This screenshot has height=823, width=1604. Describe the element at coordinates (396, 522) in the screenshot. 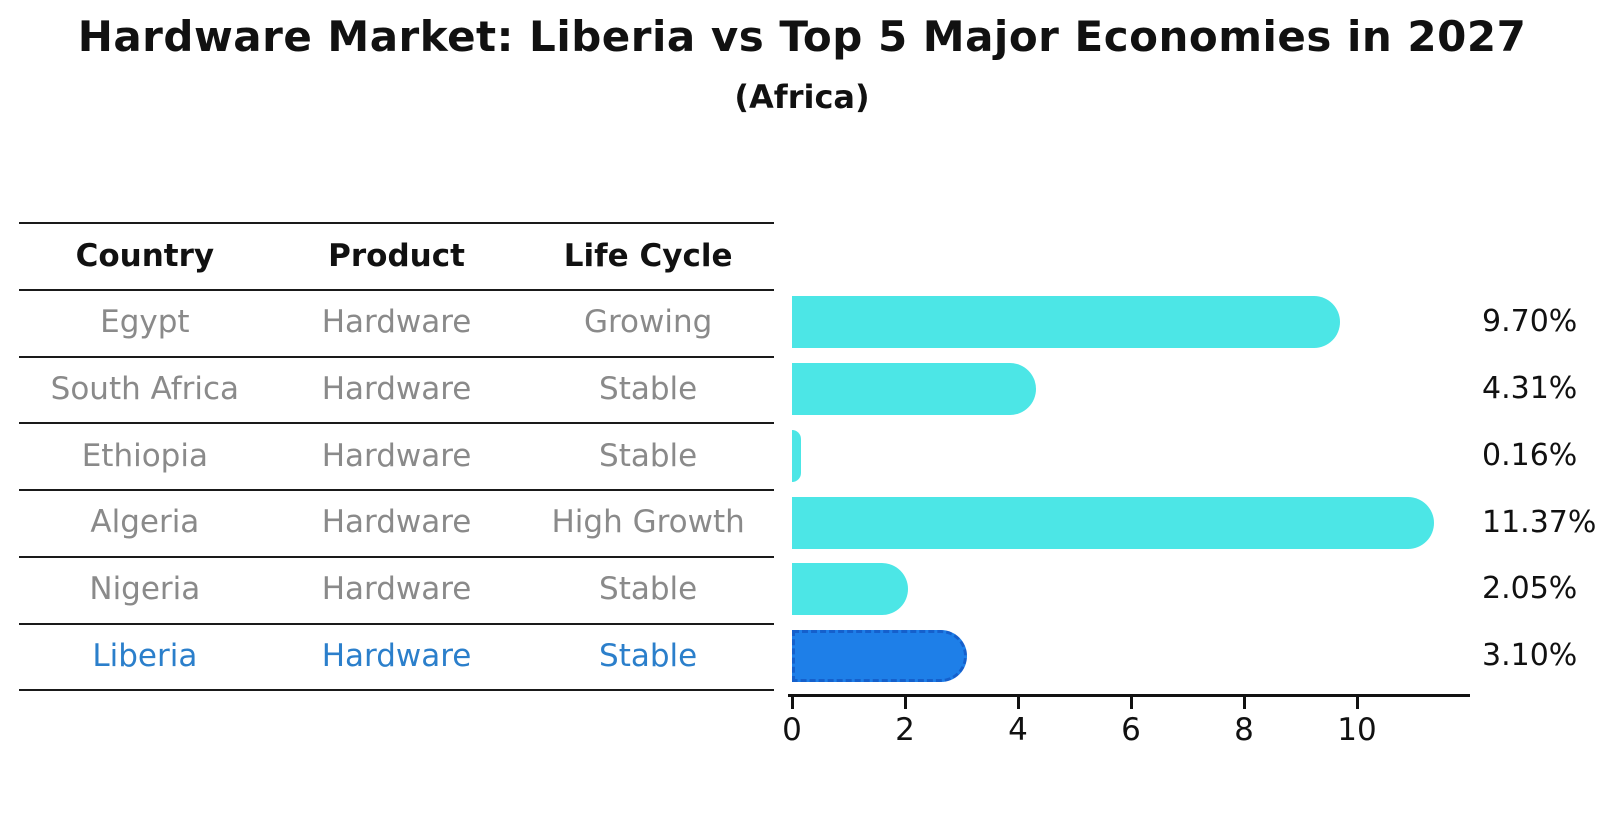

I see `product-cell-algeria: Hardware` at that location.